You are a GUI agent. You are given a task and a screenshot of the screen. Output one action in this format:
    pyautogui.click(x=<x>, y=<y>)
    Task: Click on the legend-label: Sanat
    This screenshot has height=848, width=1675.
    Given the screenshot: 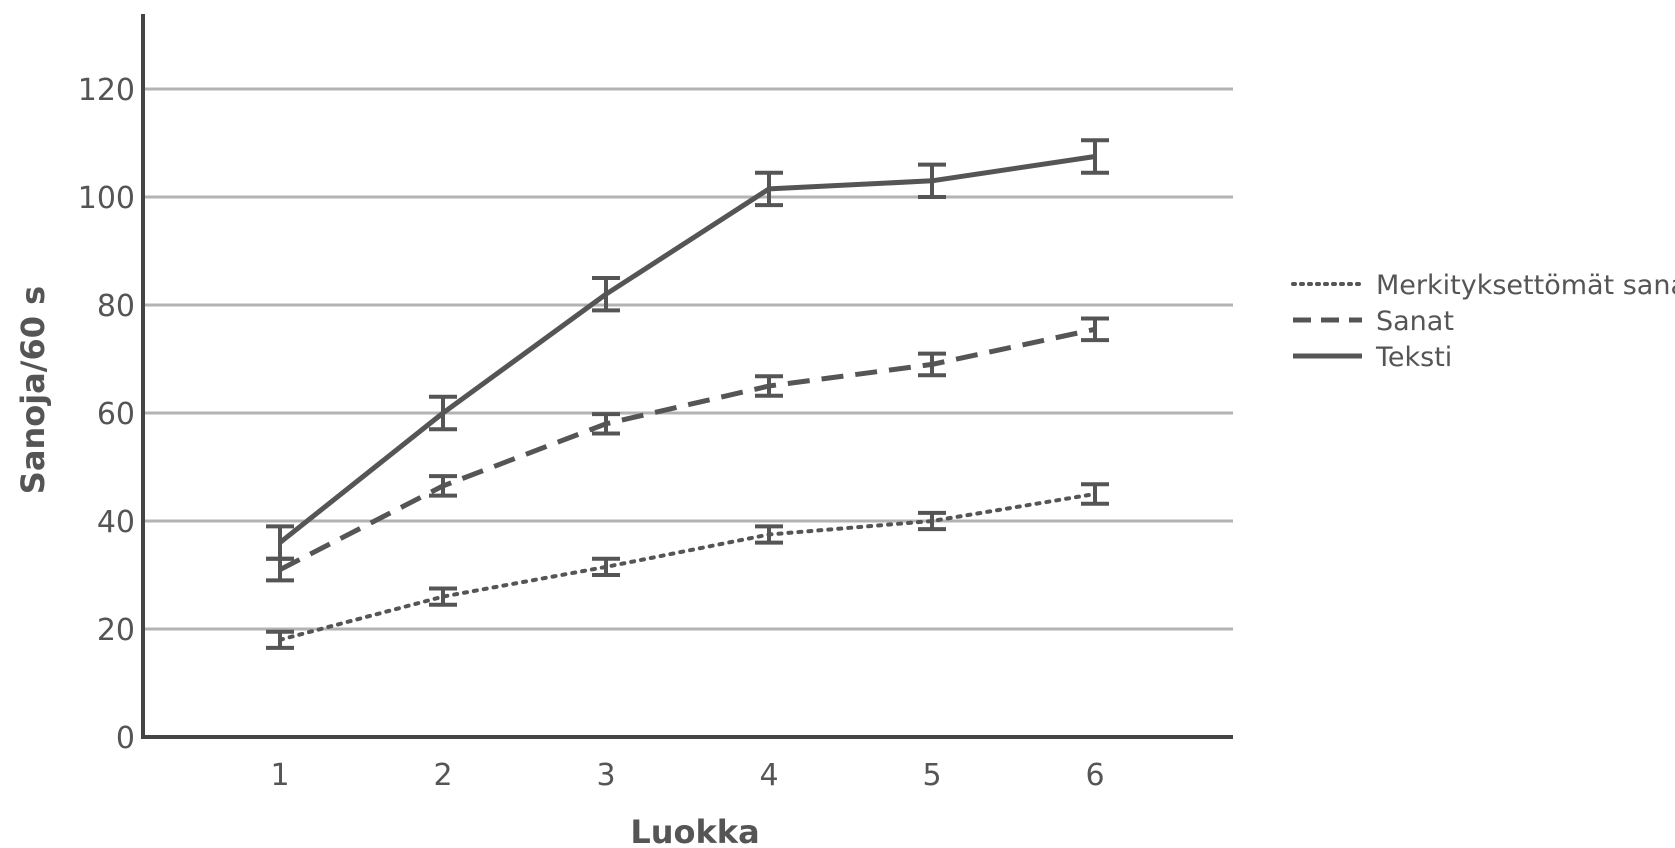 What is the action you would take?
    pyautogui.click(x=1415, y=321)
    